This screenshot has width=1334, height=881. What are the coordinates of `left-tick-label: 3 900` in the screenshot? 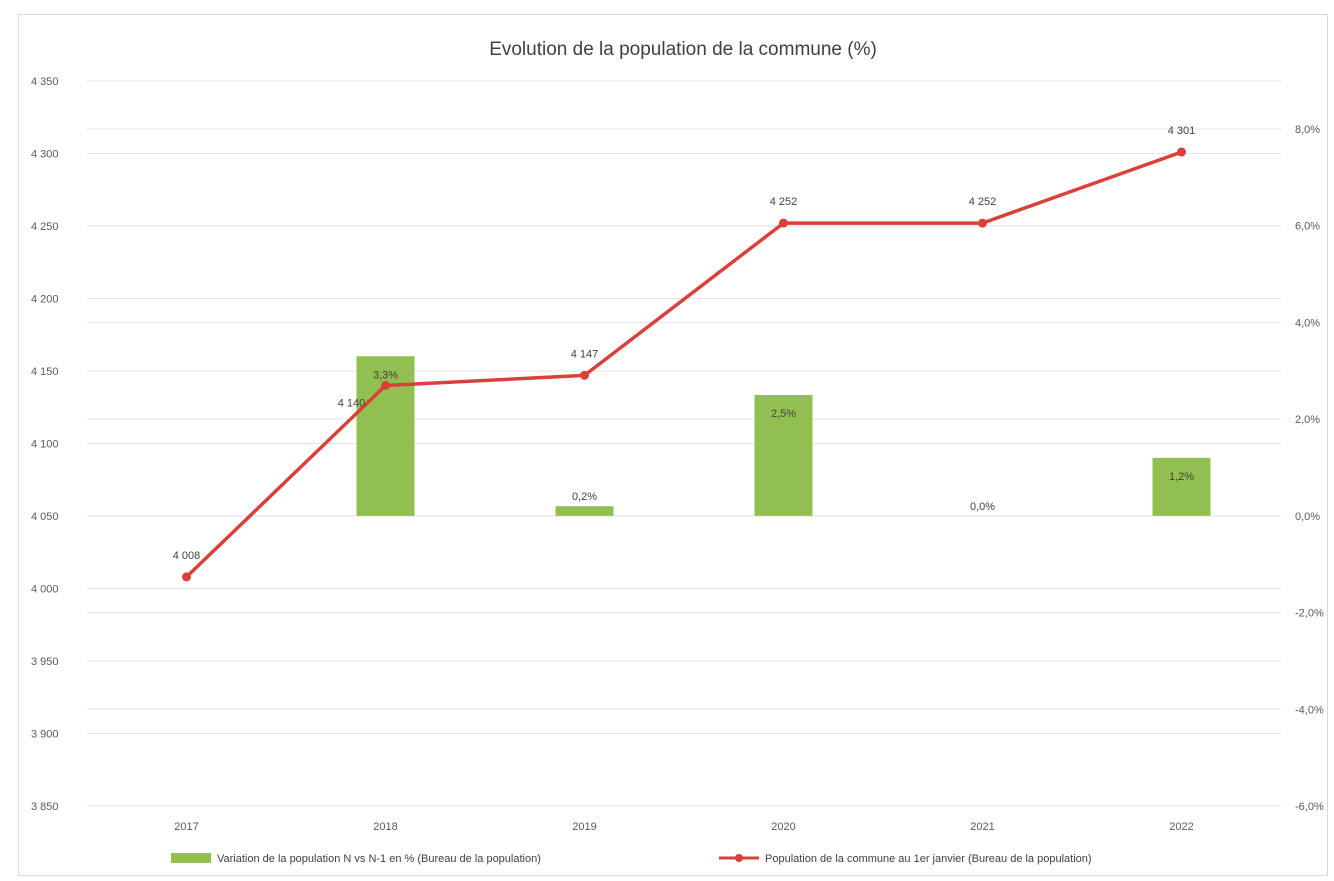 It's located at (45, 735).